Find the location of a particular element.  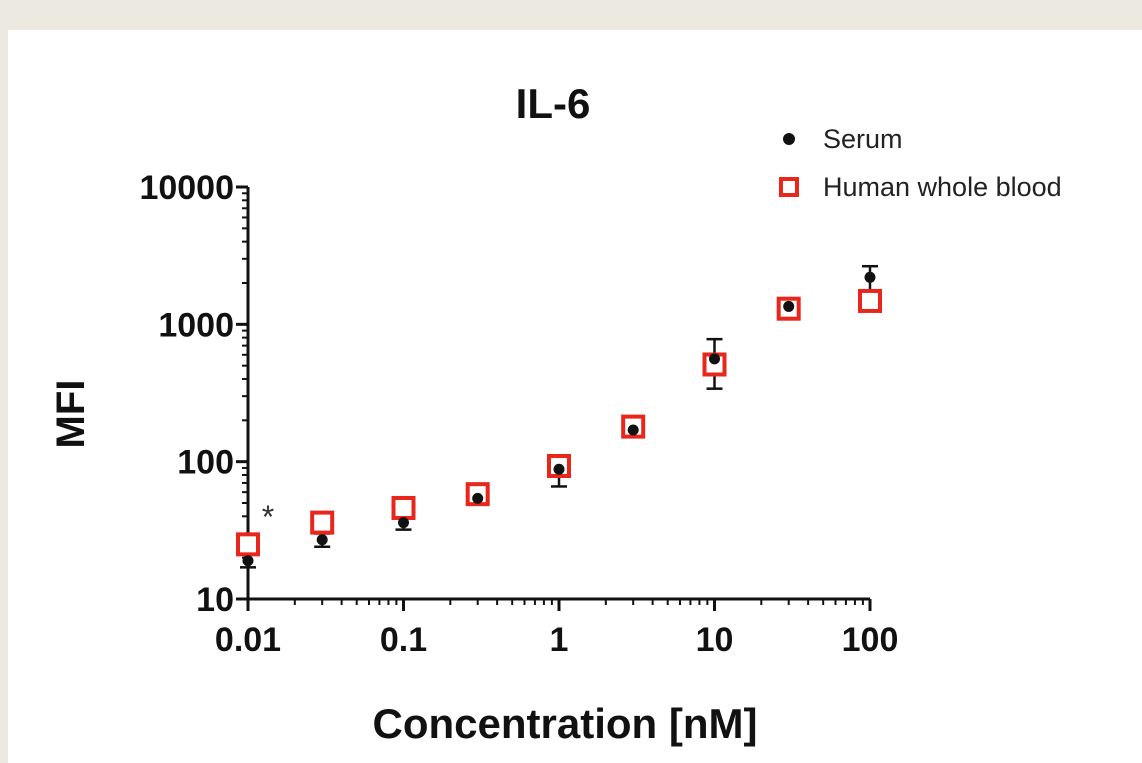

x-axis-label: Concentration [nM] is located at coordinates (565, 723).